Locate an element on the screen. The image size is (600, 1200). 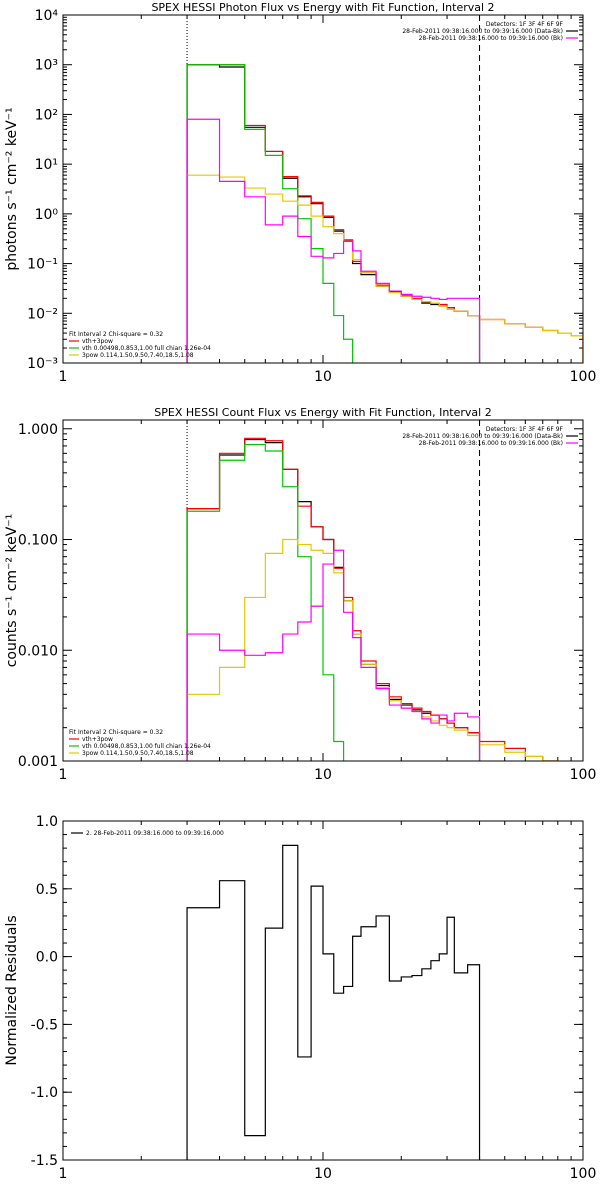
y-tick-label: 0.010 is located at coordinates (38, 651).